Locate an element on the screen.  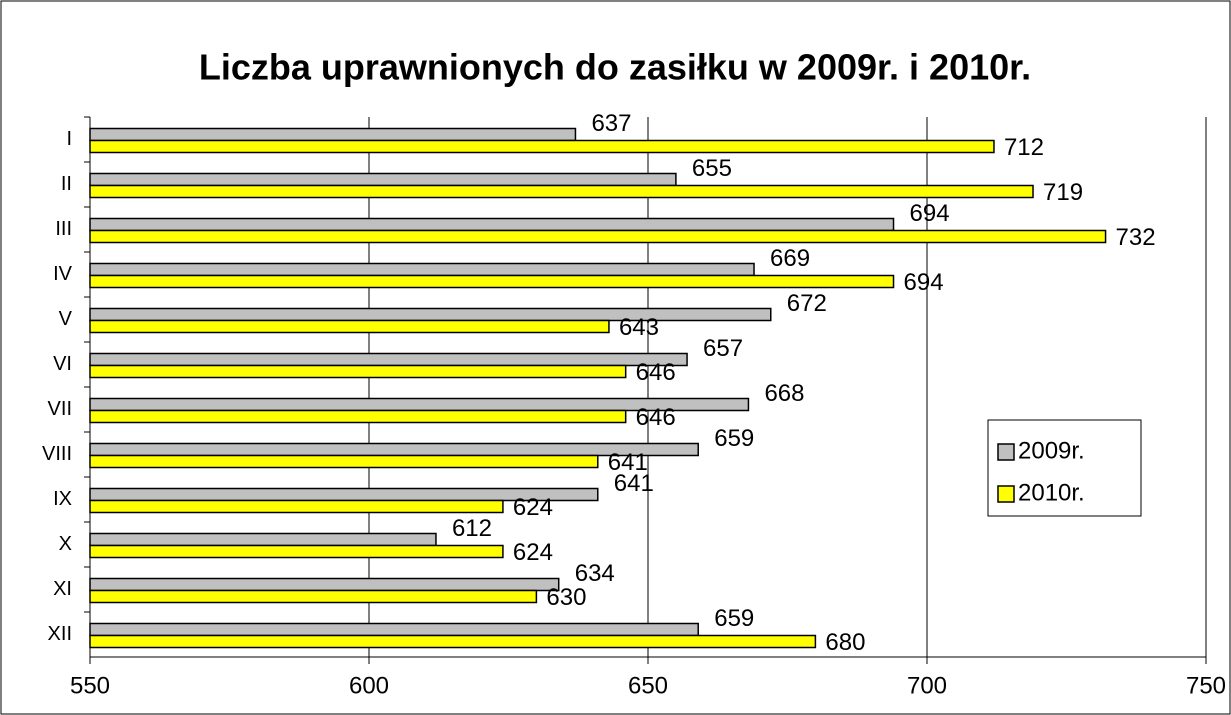
data-label: 732 is located at coordinates (1136, 237).